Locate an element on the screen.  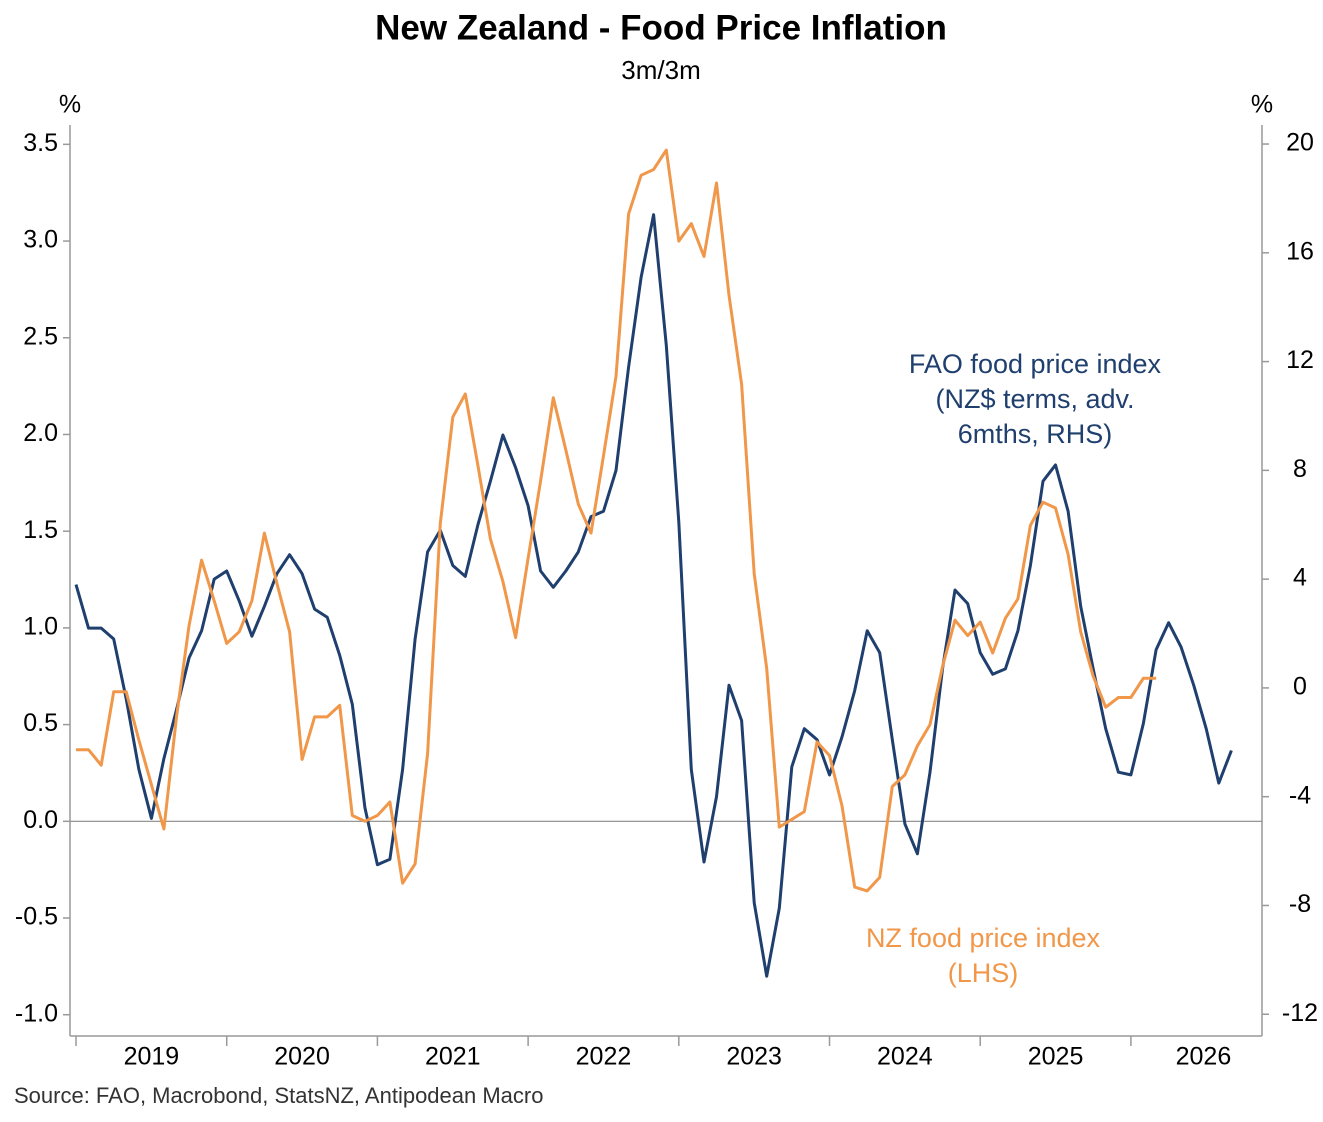
chart-title: New Zealand - Food Price Inflation is located at coordinates (661, 27).